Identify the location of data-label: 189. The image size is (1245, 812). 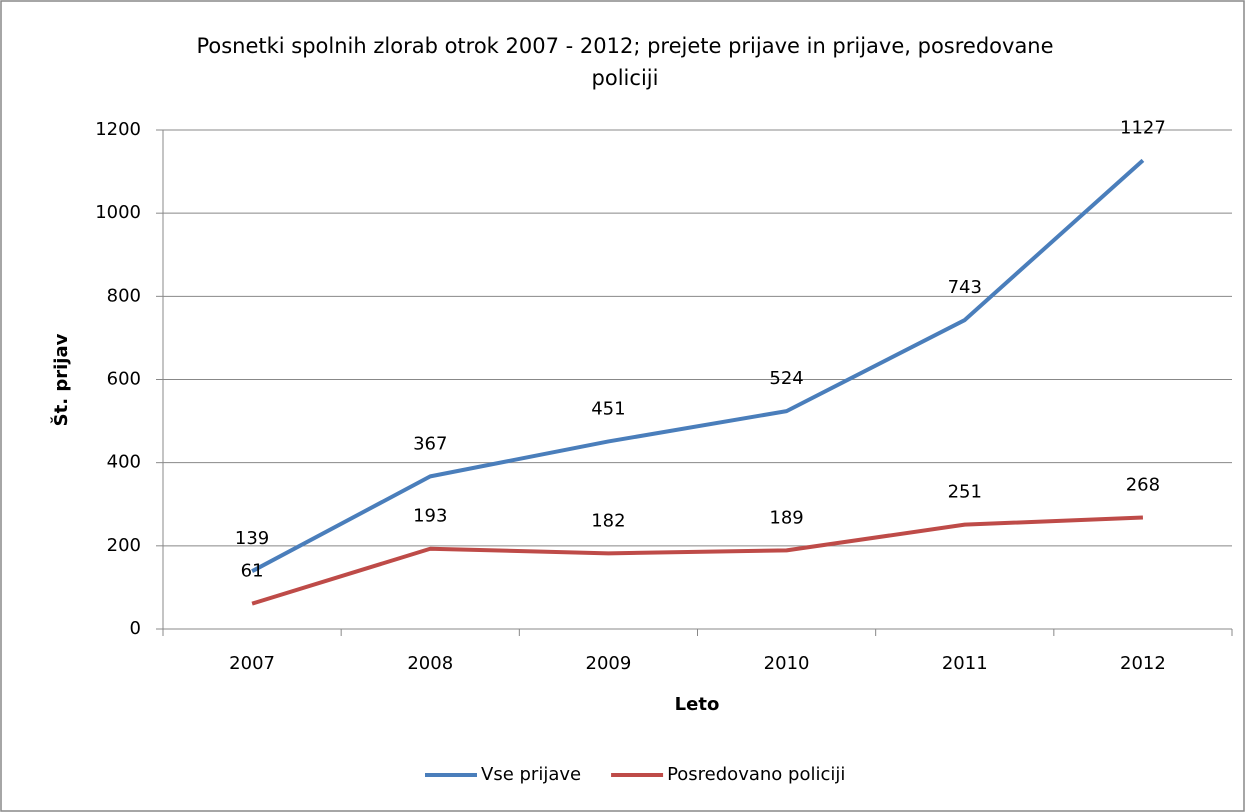
(786, 517).